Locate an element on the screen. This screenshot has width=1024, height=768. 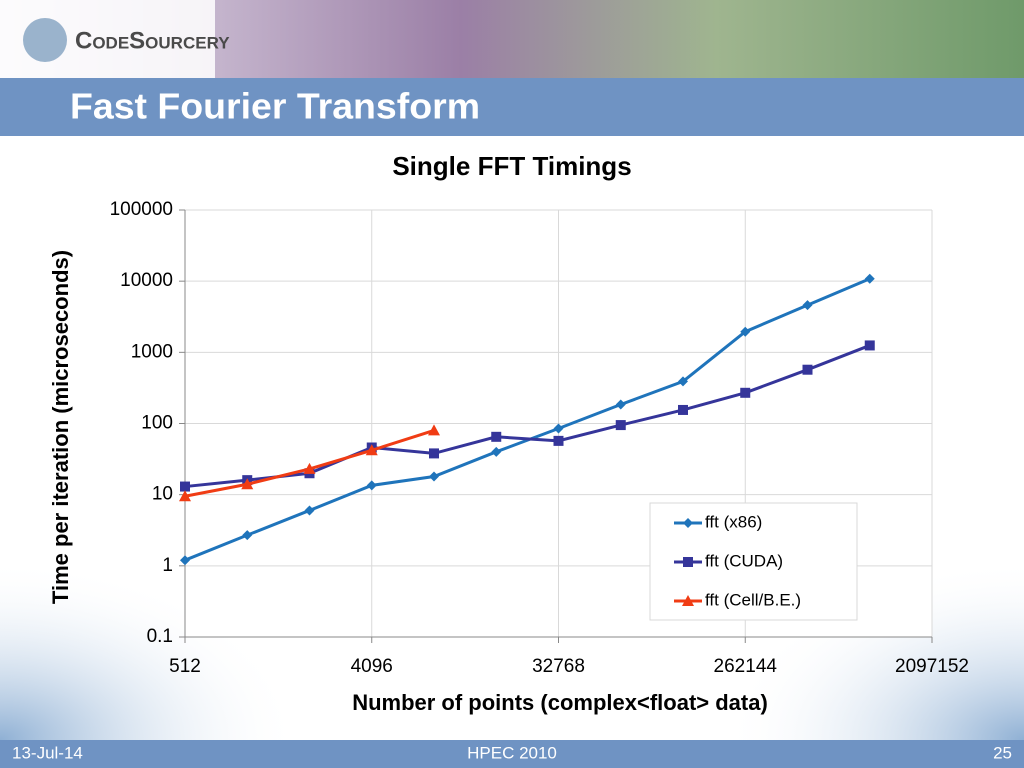
footer-date: 13-Jul-14 is located at coordinates (47, 752).